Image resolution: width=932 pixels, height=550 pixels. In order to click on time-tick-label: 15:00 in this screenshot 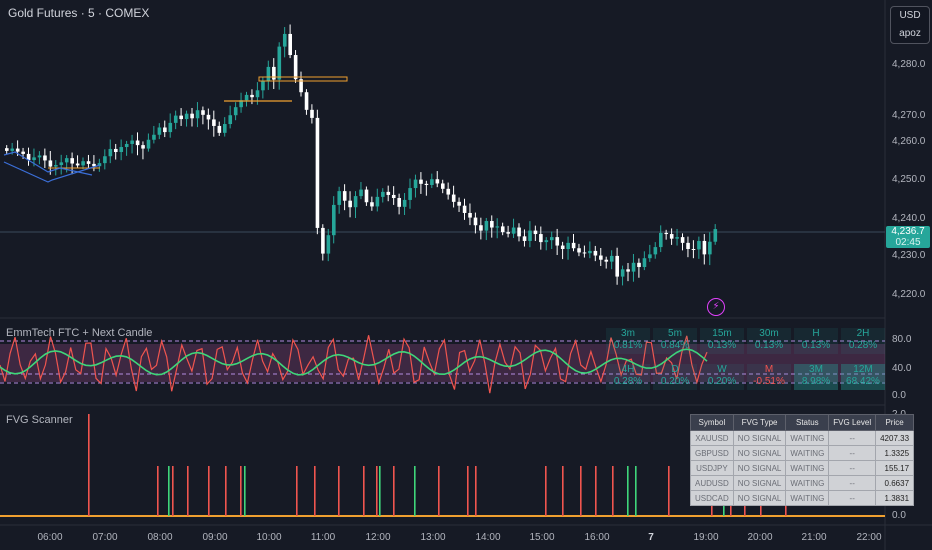, I will do `click(542, 537)`.